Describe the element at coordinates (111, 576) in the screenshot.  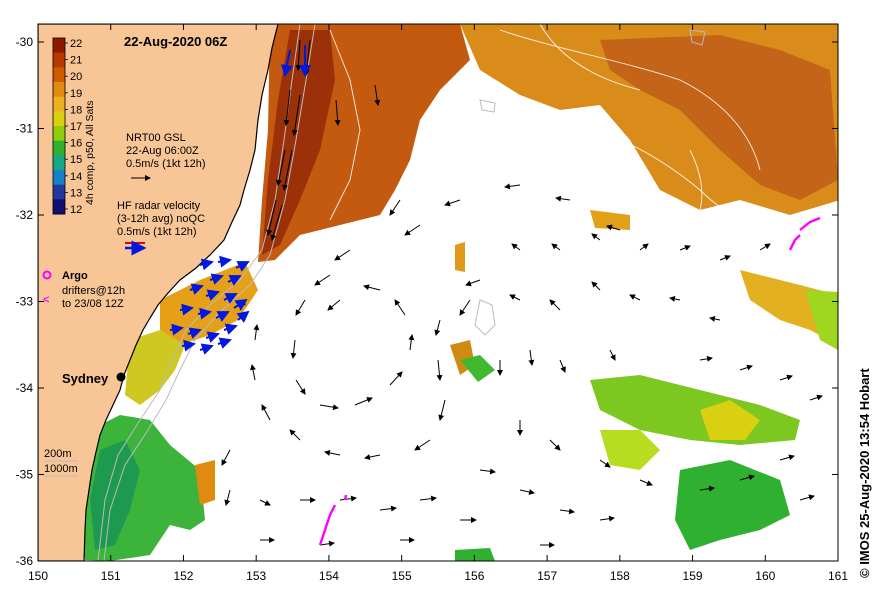
I see `x-tick-label: 151` at that location.